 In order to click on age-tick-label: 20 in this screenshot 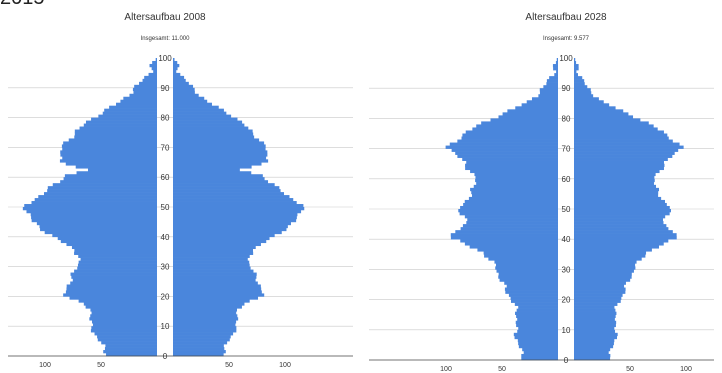, I will do `click(566, 300)`.